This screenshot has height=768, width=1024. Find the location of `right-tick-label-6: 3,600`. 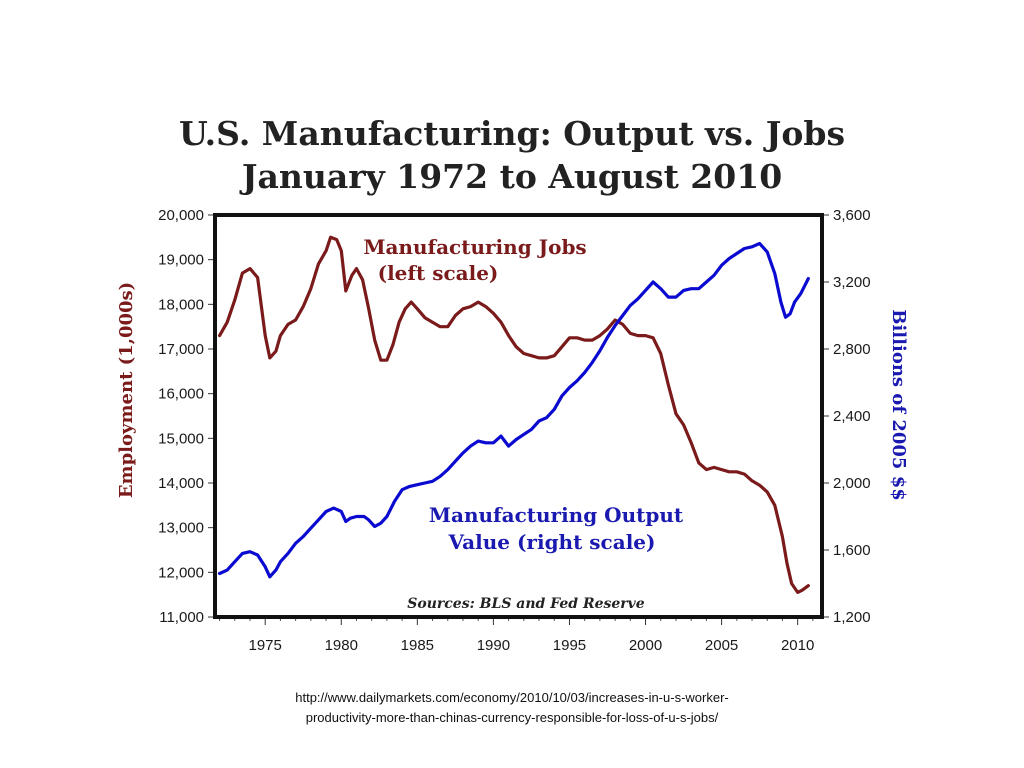

right-tick-label-6: 3,600 is located at coordinates (852, 215).